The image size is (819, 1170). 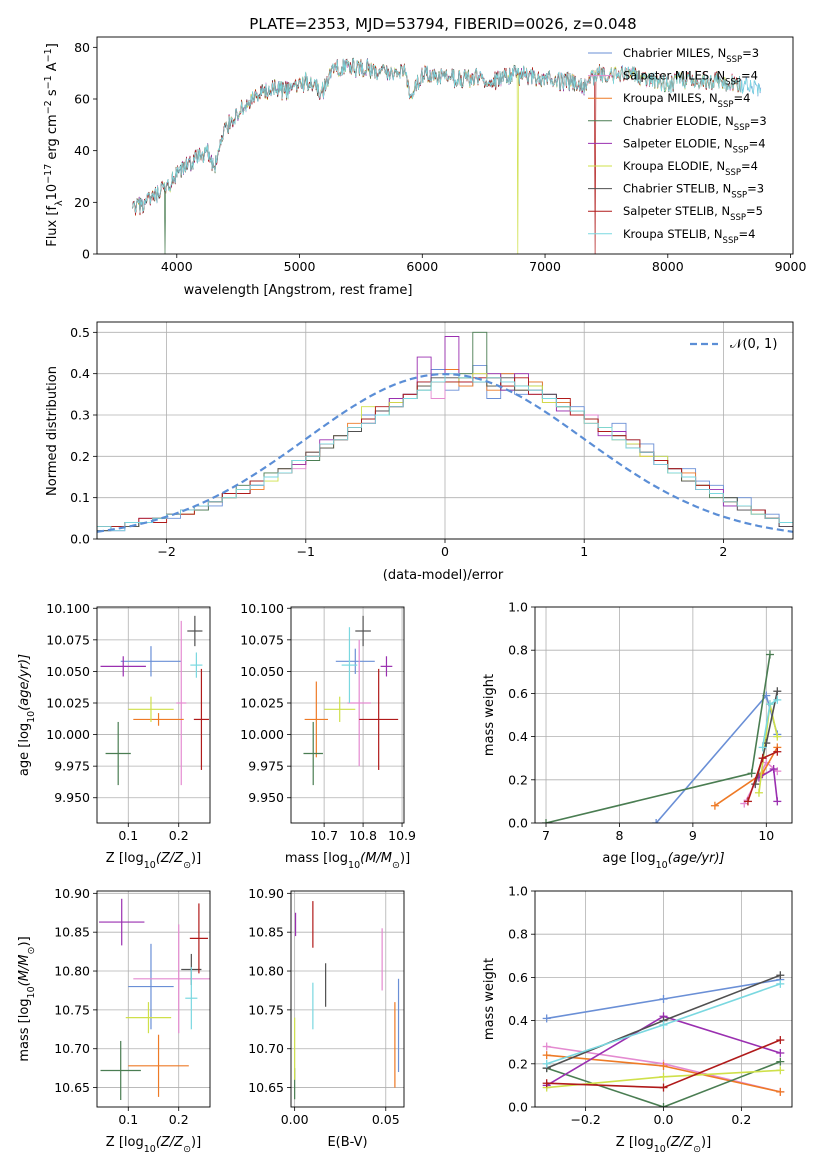 I want to click on x-tick-label: 0.00, so click(x=295, y=1119).